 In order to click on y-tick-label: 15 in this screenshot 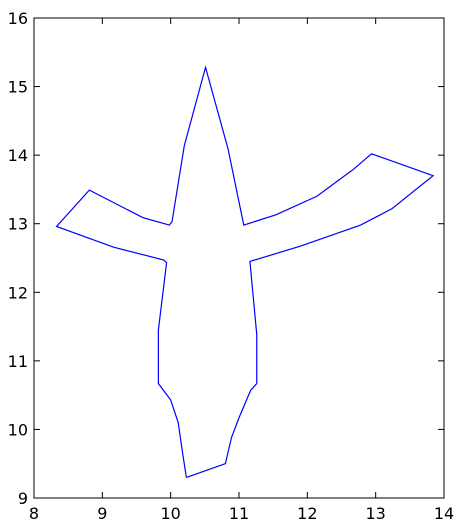, I will do `click(18, 87)`.